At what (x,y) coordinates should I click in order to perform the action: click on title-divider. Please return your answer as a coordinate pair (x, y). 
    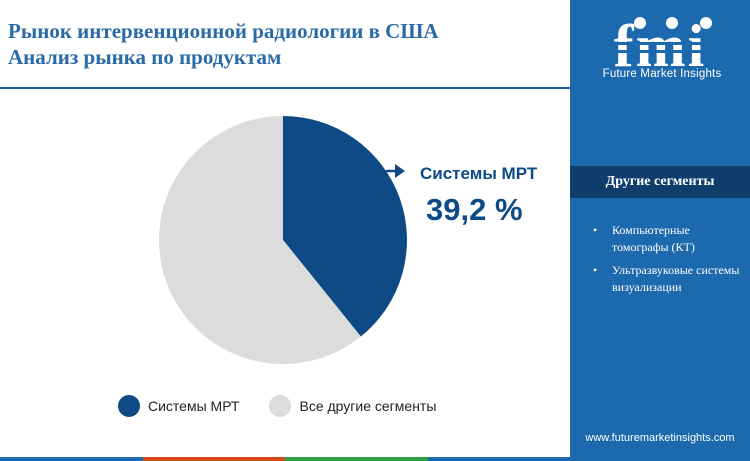
    Looking at the image, I should click on (285, 88).